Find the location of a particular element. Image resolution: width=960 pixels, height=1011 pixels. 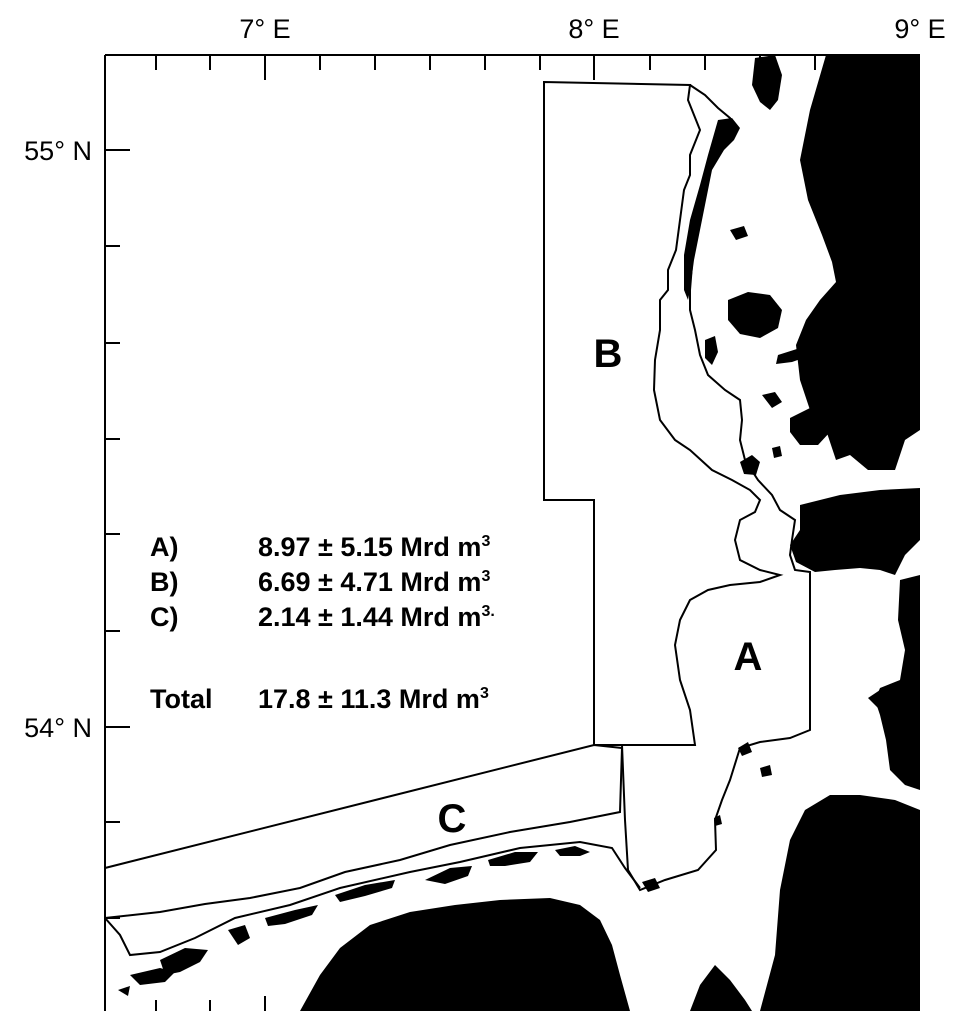

legend-key-c: C) is located at coordinates (164, 617).